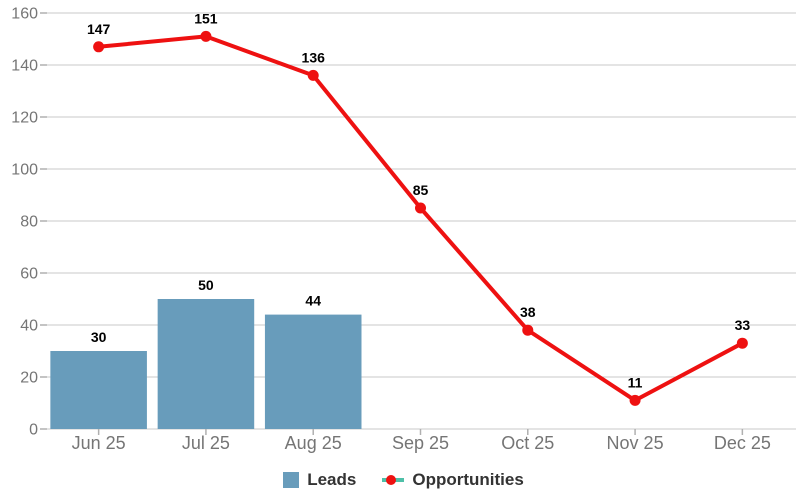 The height and width of the screenshot is (500, 807). I want to click on y-axis-label-160: 160, so click(24, 14).